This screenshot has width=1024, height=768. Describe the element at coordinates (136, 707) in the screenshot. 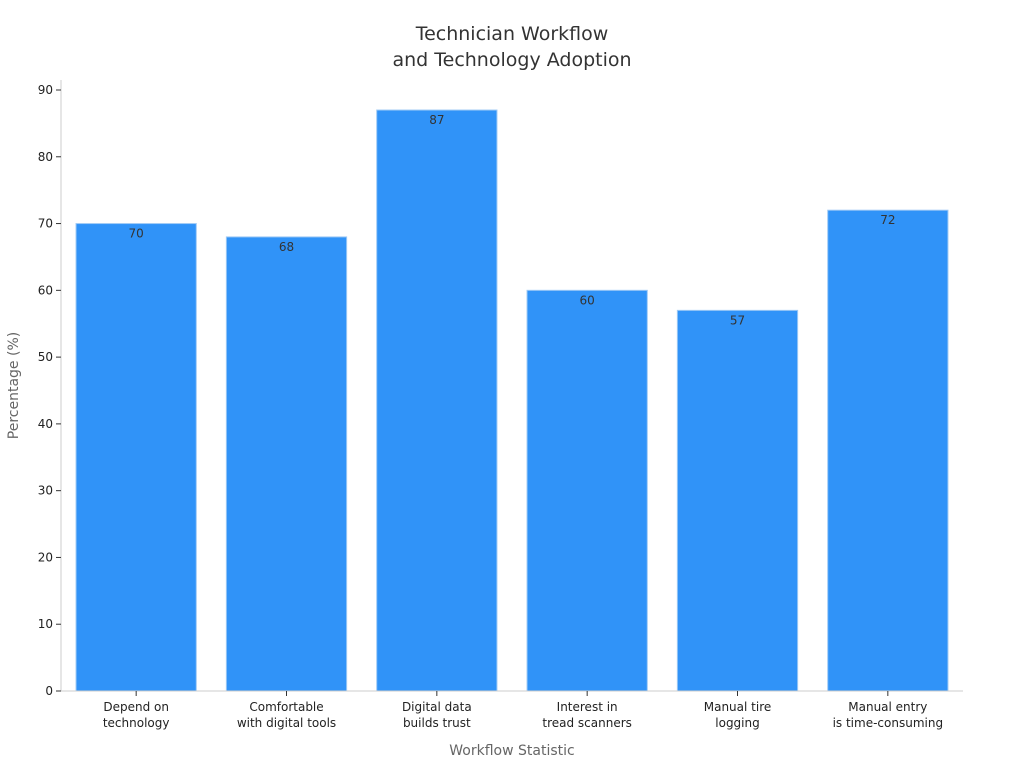

I see `x-tick-label: Depend on` at that location.